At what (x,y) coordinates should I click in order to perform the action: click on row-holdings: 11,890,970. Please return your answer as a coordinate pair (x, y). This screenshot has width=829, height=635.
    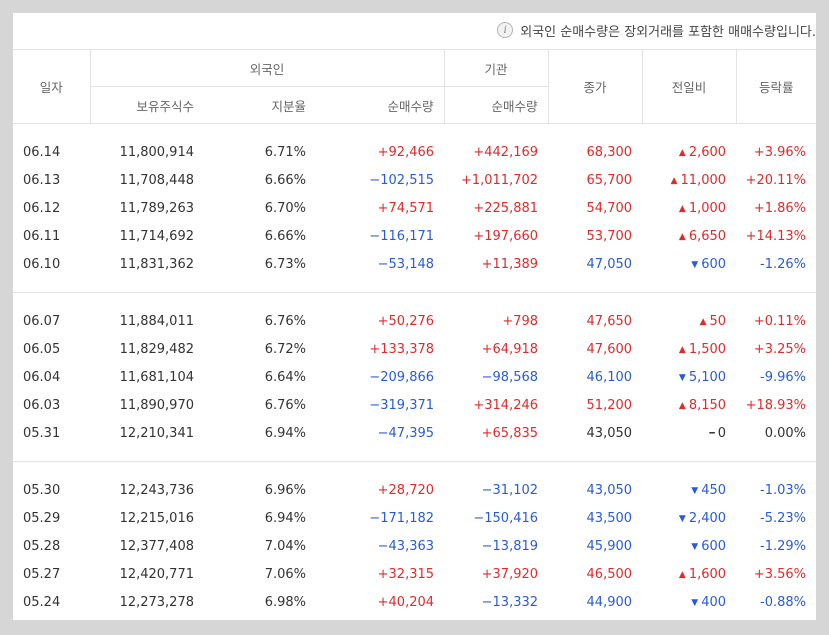
    Looking at the image, I should click on (156, 405).